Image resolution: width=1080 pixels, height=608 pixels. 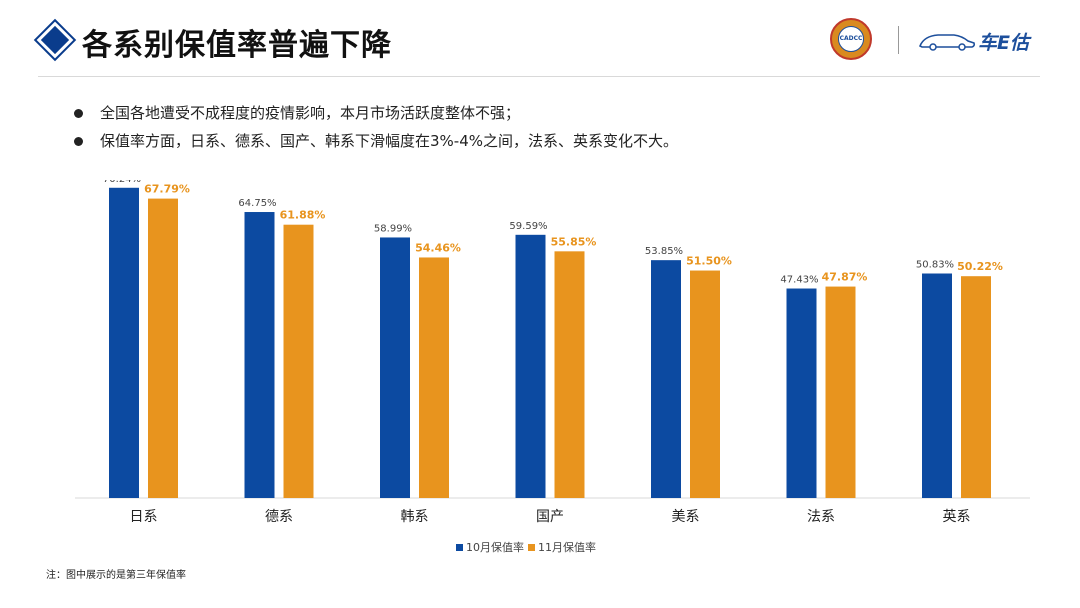 What do you see at coordinates (709, 261) in the screenshot?
I see `data-label: 51.50%` at bounding box center [709, 261].